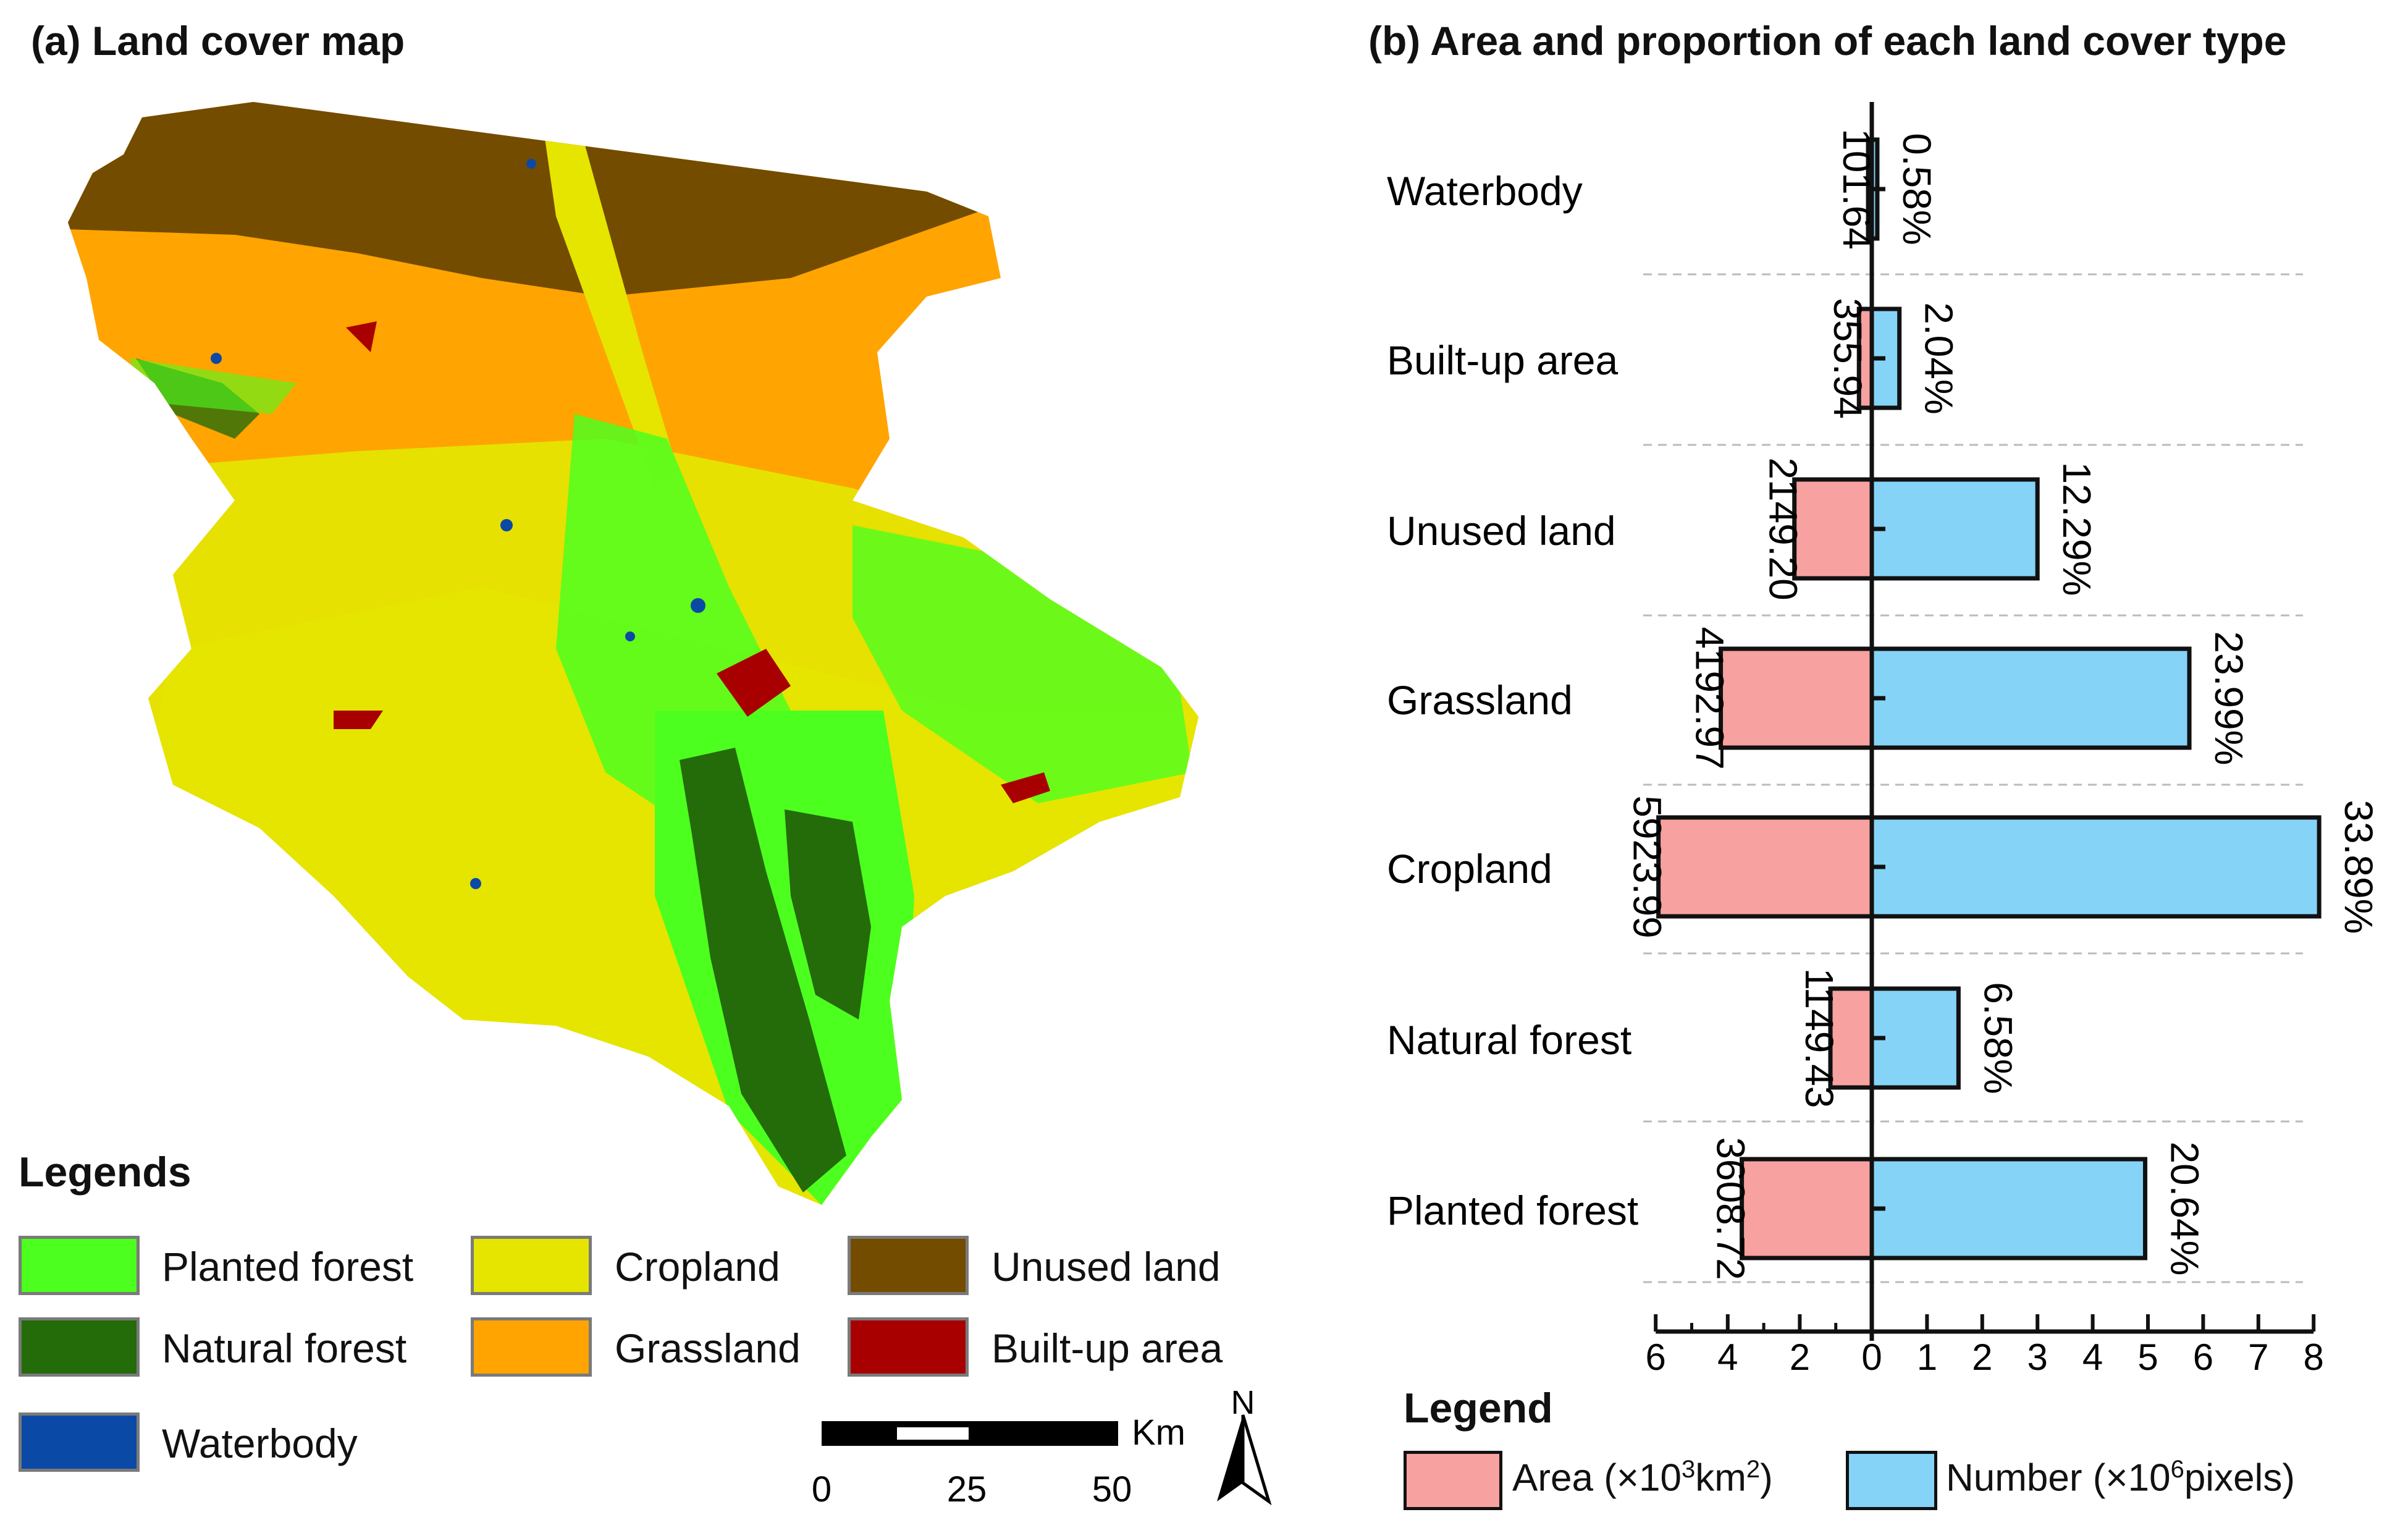 The height and width of the screenshot is (1520, 2408). Describe the element at coordinates (2037, 1354) in the screenshot. I see `x-tick-label-6: 3` at that location.